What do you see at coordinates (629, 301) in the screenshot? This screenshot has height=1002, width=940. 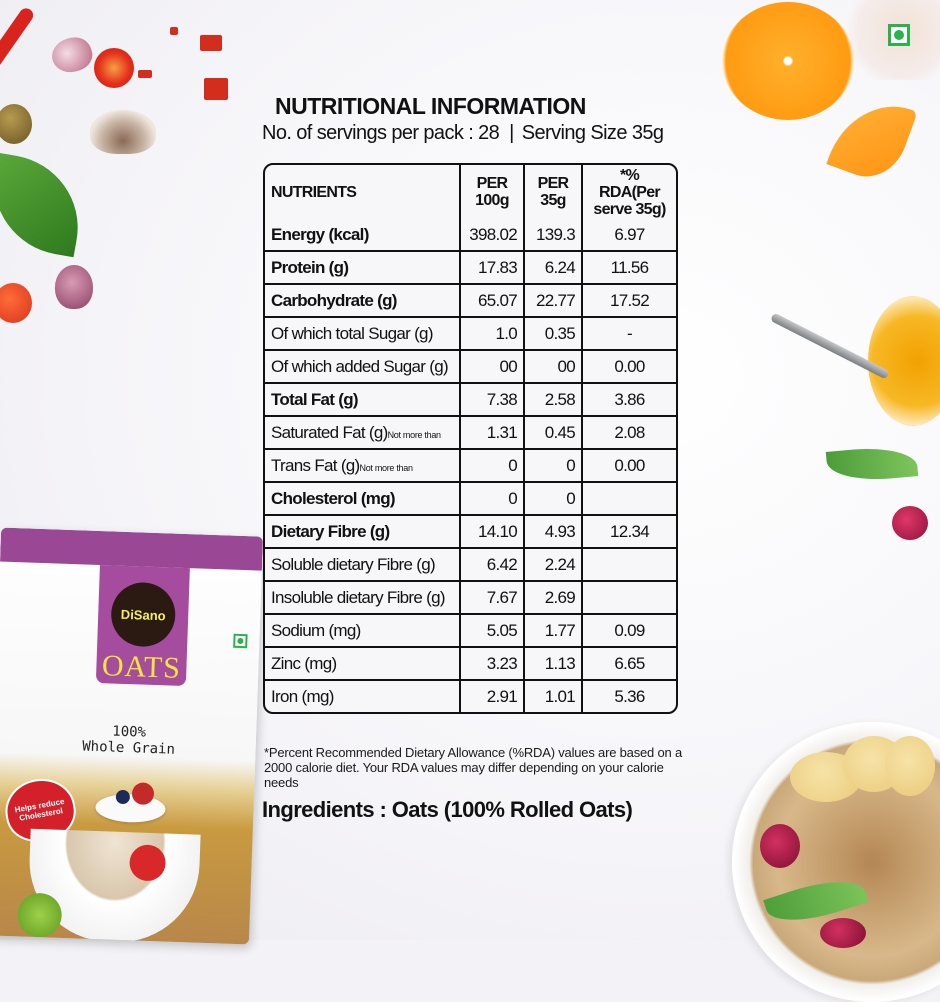 I see `value-rda: 17.52` at bounding box center [629, 301].